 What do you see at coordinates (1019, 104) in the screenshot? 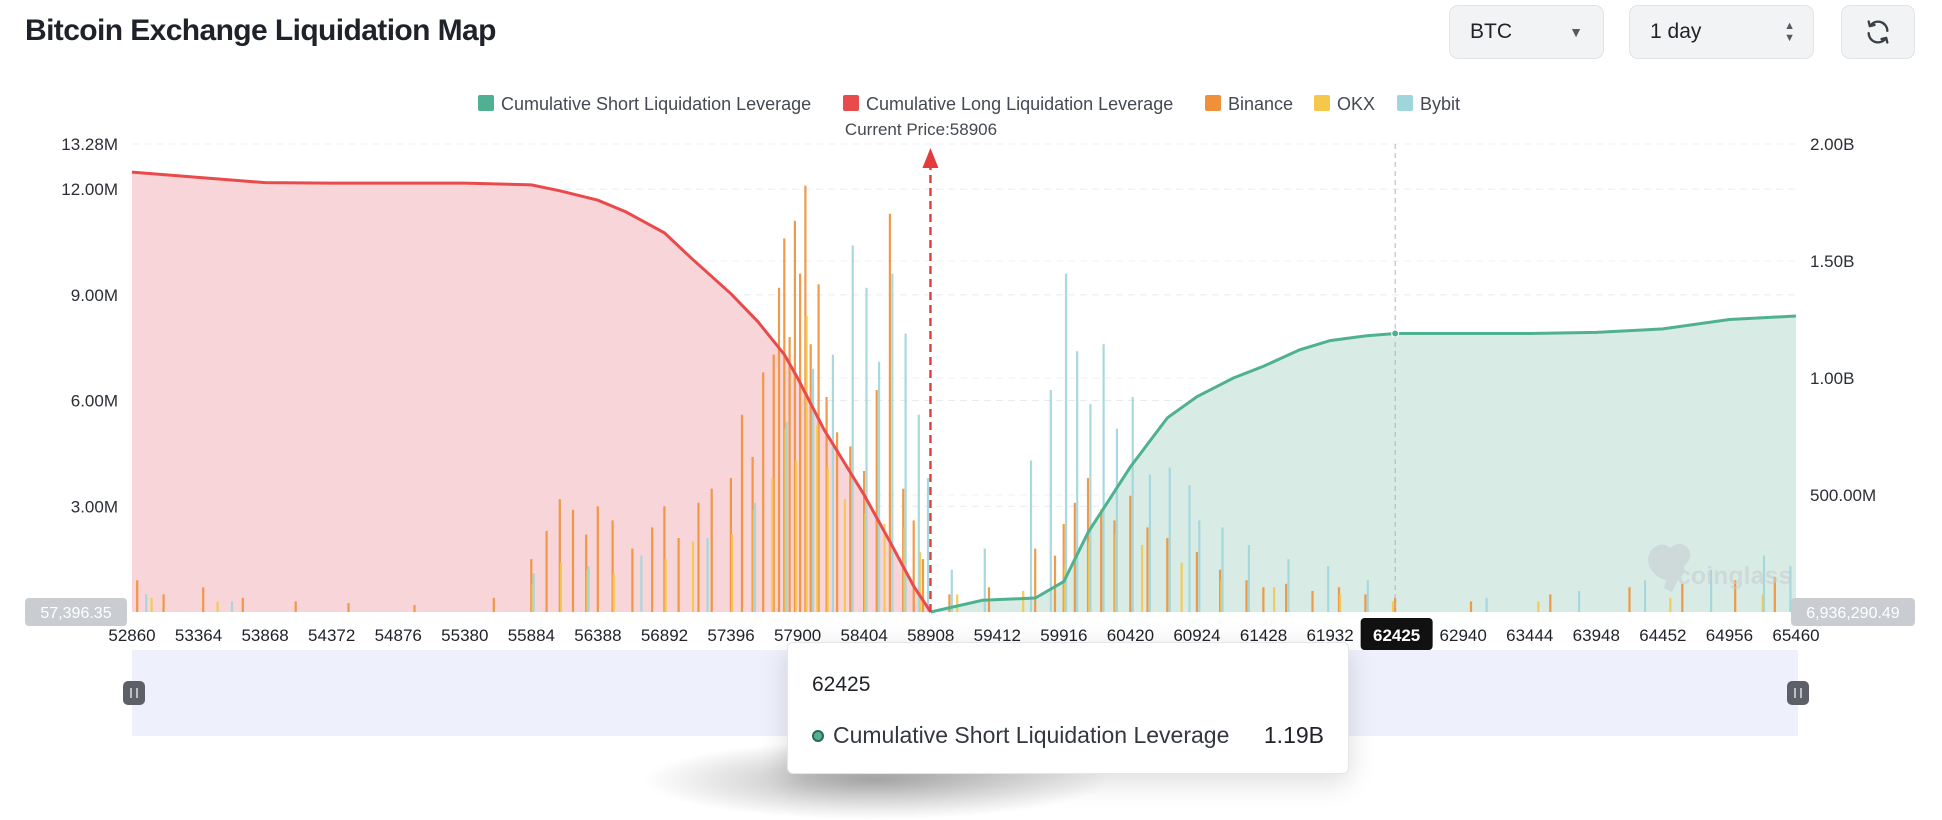
I see `legend-label: Cumulative Long Liquidation Leverage` at bounding box center [1019, 104].